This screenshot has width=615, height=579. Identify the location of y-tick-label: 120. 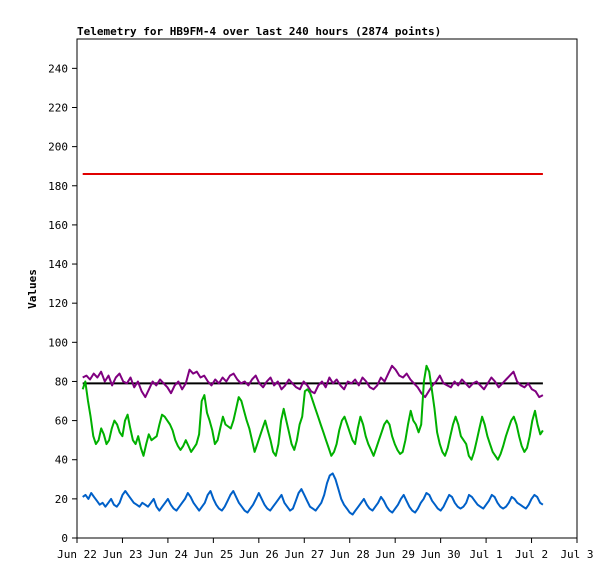
(58, 303).